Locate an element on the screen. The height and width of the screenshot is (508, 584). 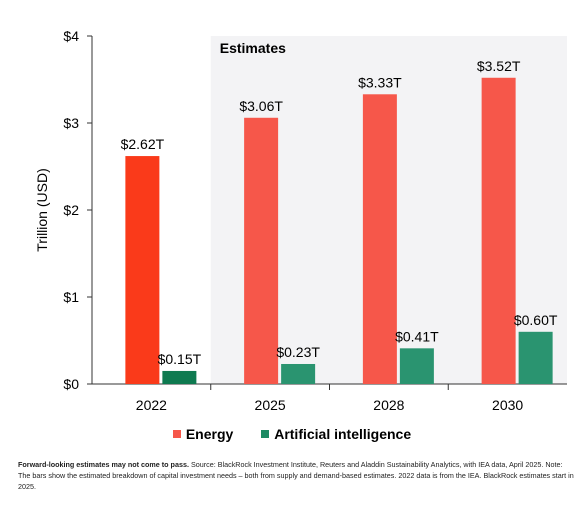
energy-data-label-2030: $3.52T is located at coordinates (499, 66).